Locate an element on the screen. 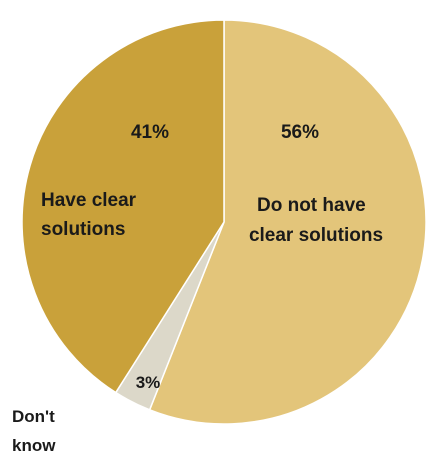  slice-category-label-have: Have clear solutions is located at coordinates (91, 215).